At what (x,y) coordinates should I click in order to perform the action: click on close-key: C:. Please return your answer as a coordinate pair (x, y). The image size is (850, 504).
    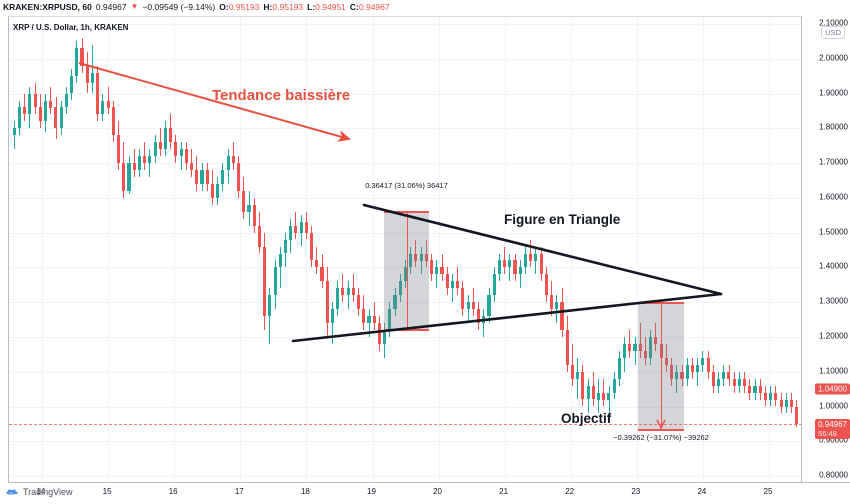
    Looking at the image, I should click on (354, 7).